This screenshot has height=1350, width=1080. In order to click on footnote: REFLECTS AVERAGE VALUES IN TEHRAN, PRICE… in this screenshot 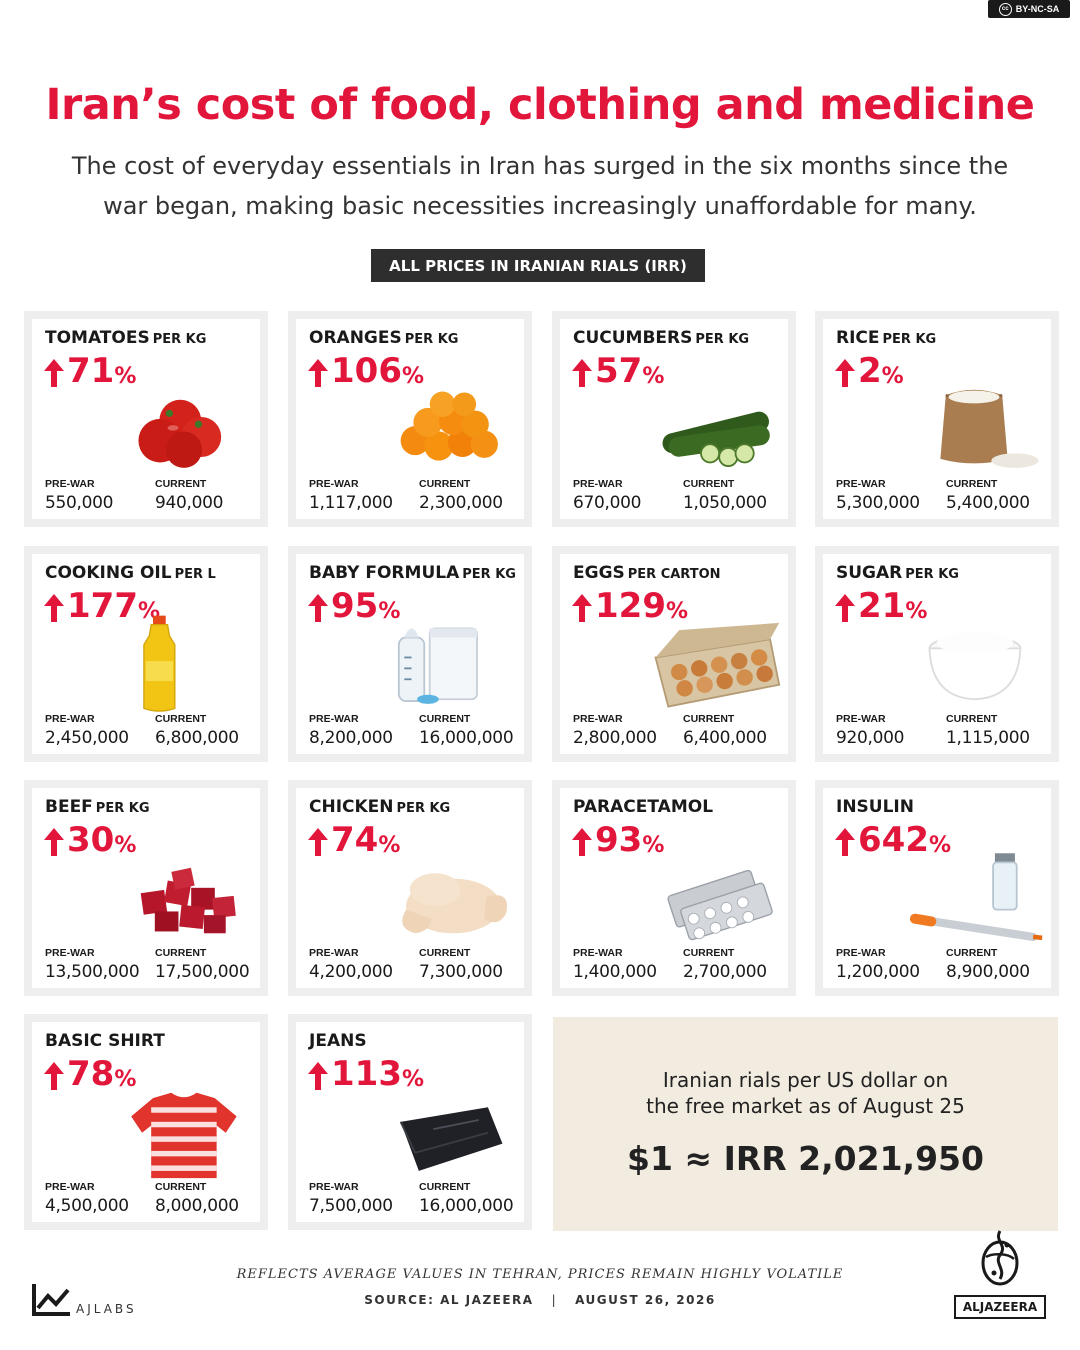, I will do `click(540, 1274)`.